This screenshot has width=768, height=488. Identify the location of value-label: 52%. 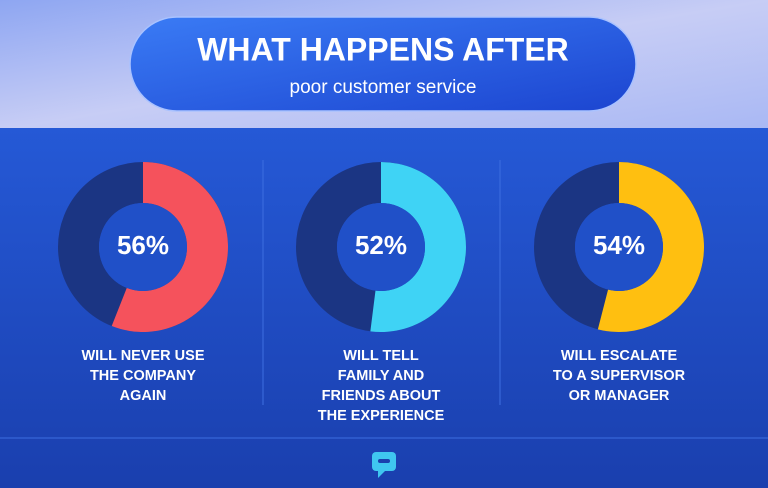
(381, 245).